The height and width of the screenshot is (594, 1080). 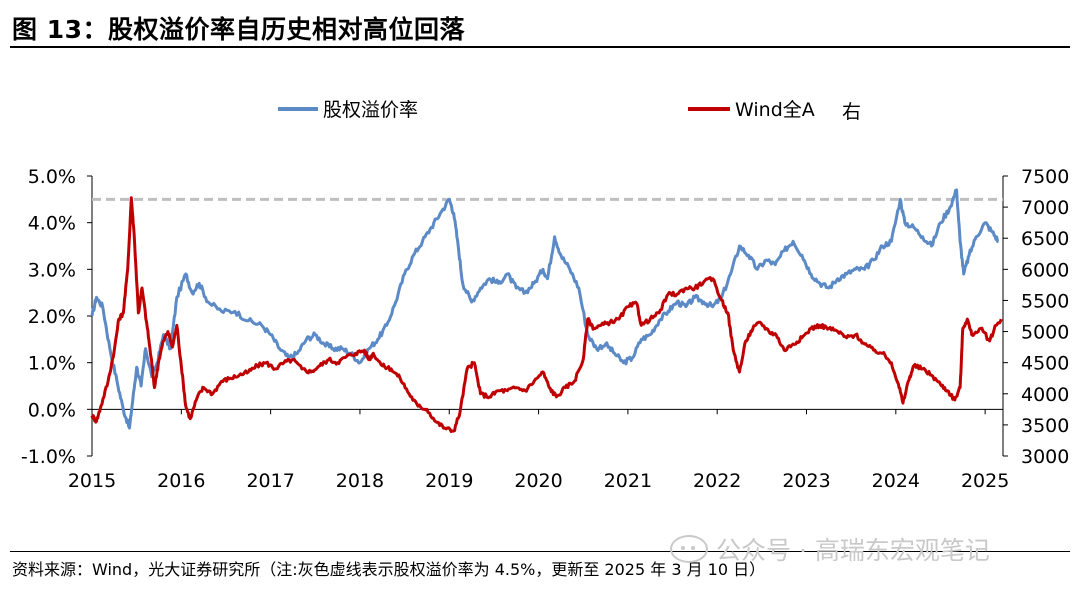 What do you see at coordinates (1045, 395) in the screenshot?
I see `y-right-tick-label: 4000` at bounding box center [1045, 395].